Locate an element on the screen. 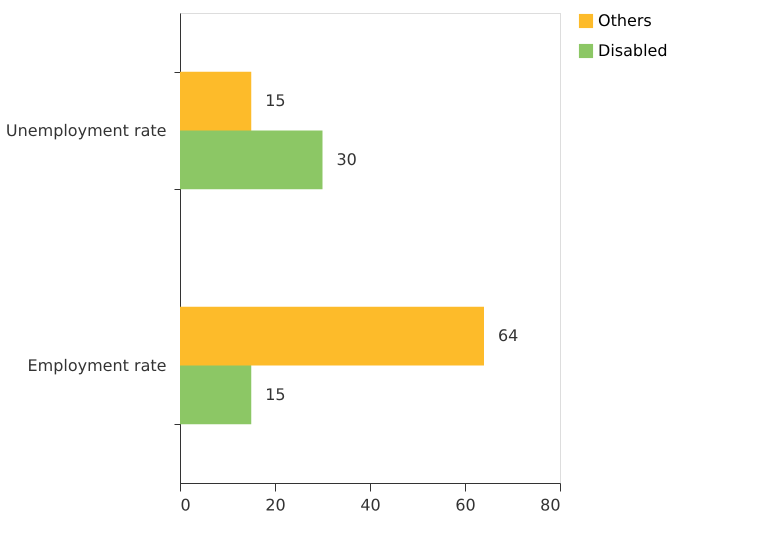 Image resolution: width=761 pixels, height=540 pixels. x-tick-label: 20 is located at coordinates (275, 505).